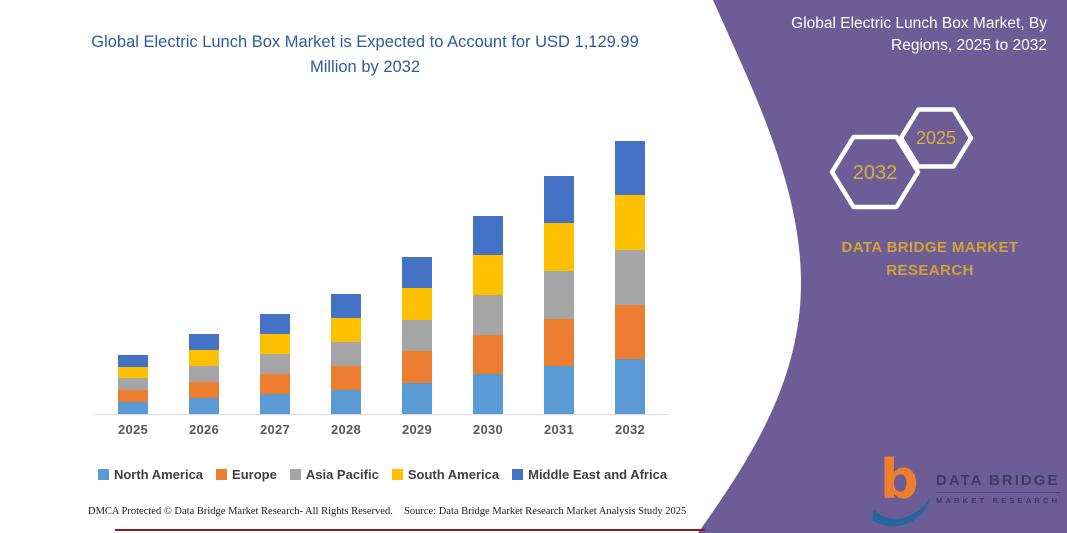 This screenshot has height=533, width=1067. I want to click on hexagon-2032-label: 2032, so click(875, 173).